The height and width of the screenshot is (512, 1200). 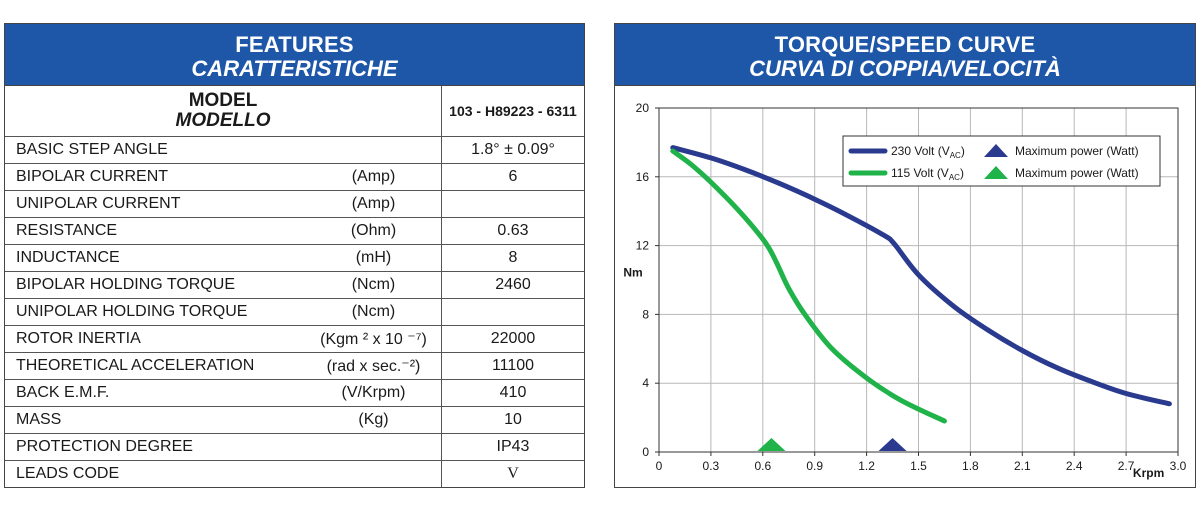 I want to click on spec-unit: (V/Krpm), so click(x=374, y=393).